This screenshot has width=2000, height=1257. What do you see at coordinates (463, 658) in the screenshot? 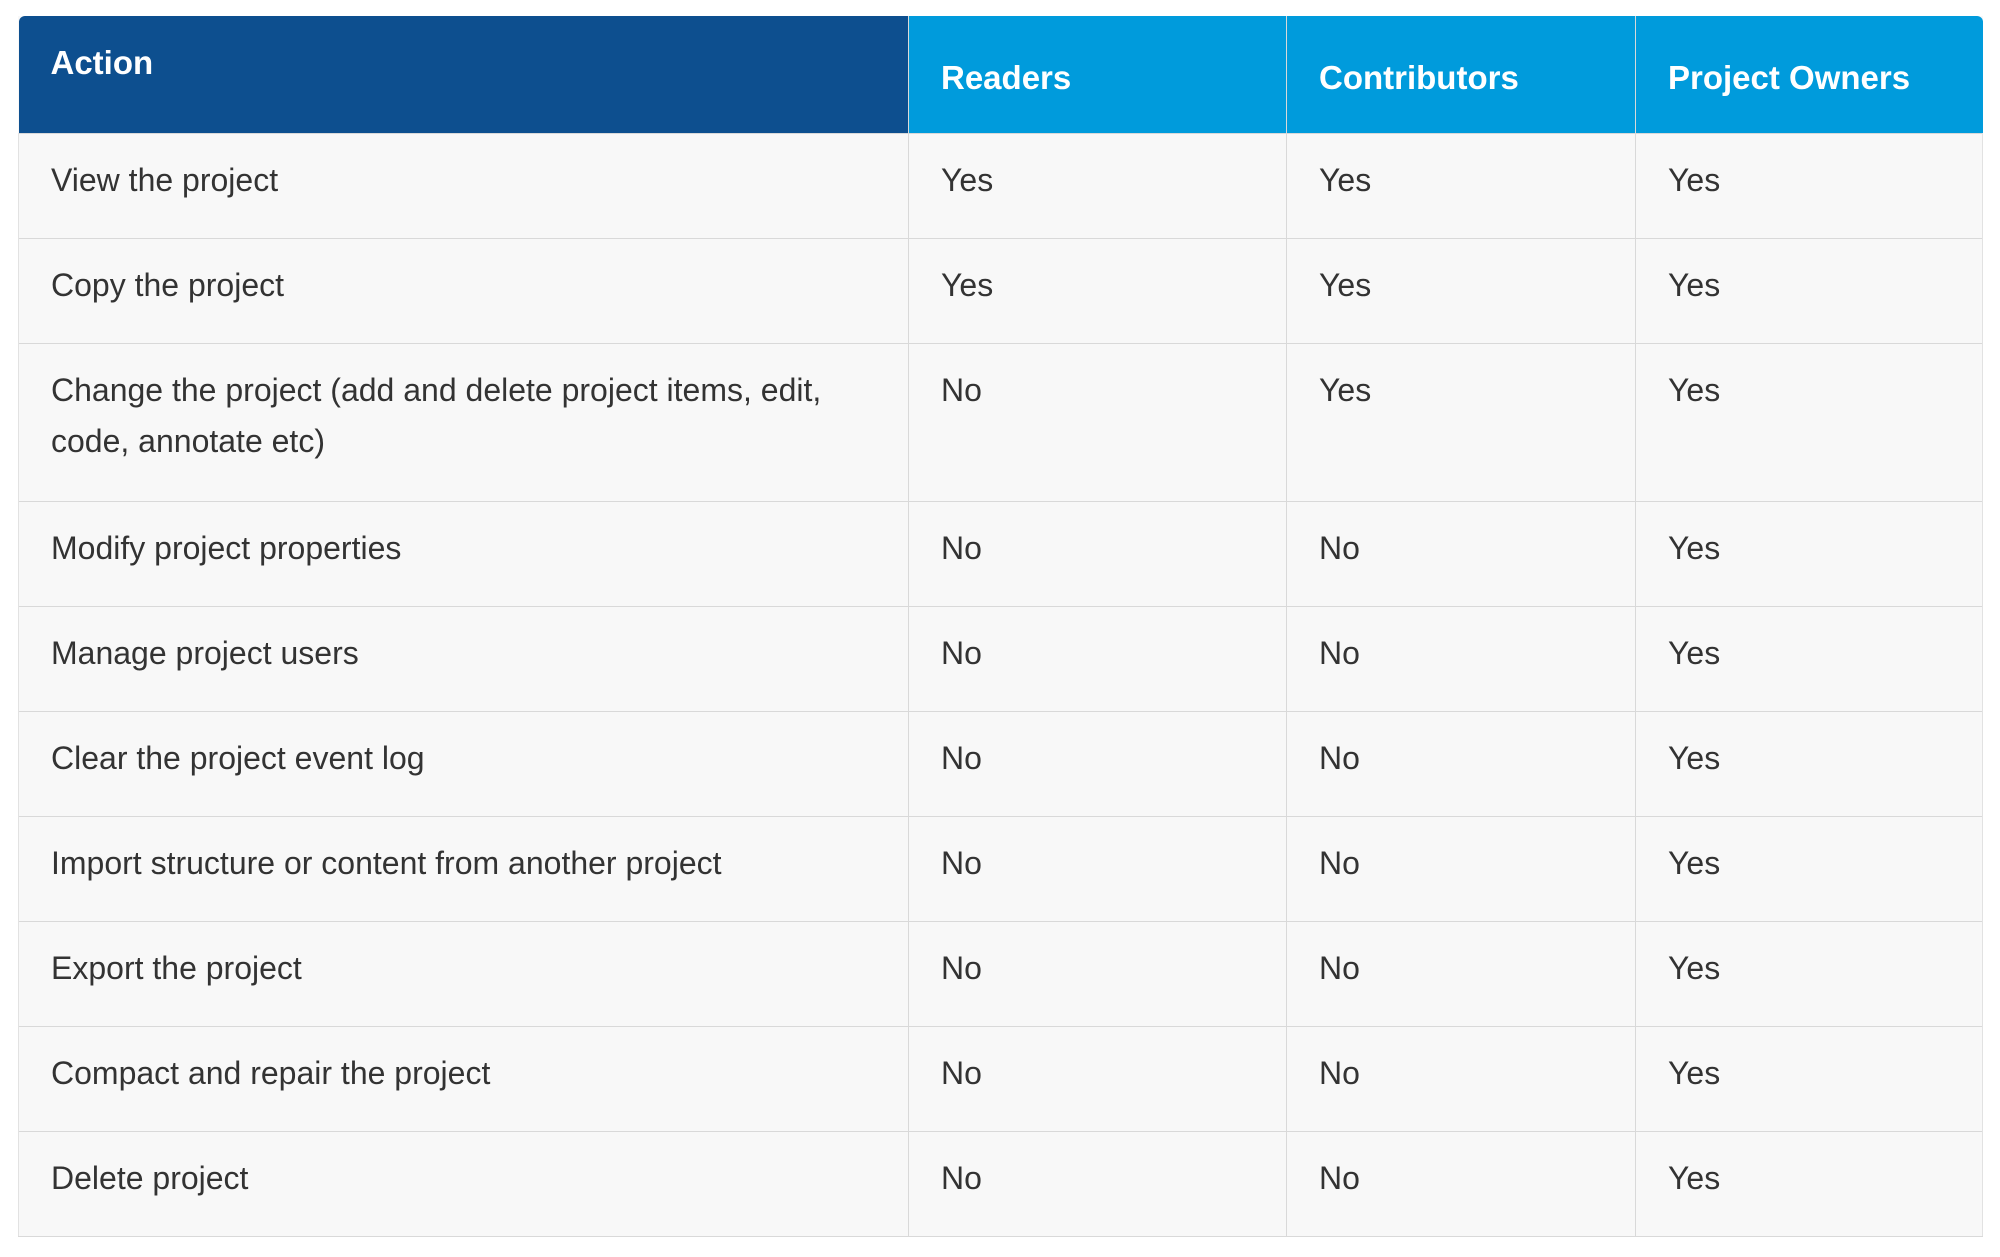
I see `cell-action: Manage project users` at bounding box center [463, 658].